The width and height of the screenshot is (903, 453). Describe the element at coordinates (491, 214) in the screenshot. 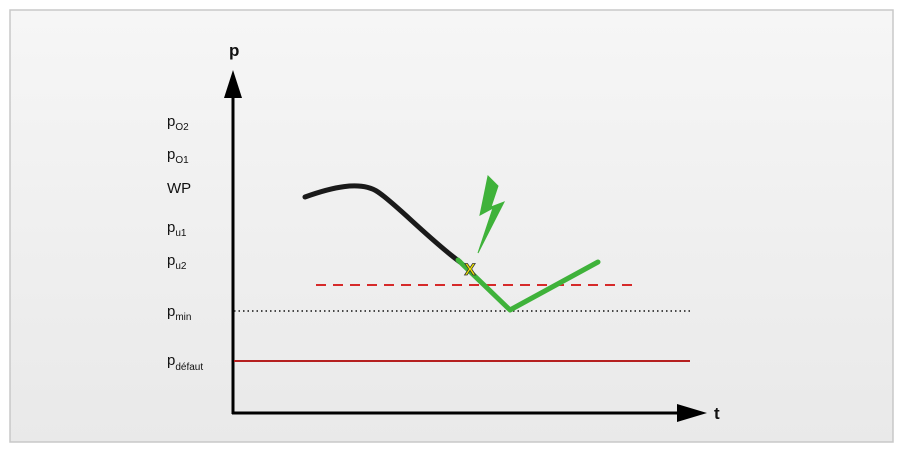

I see `lightning-bolt-icon` at that location.